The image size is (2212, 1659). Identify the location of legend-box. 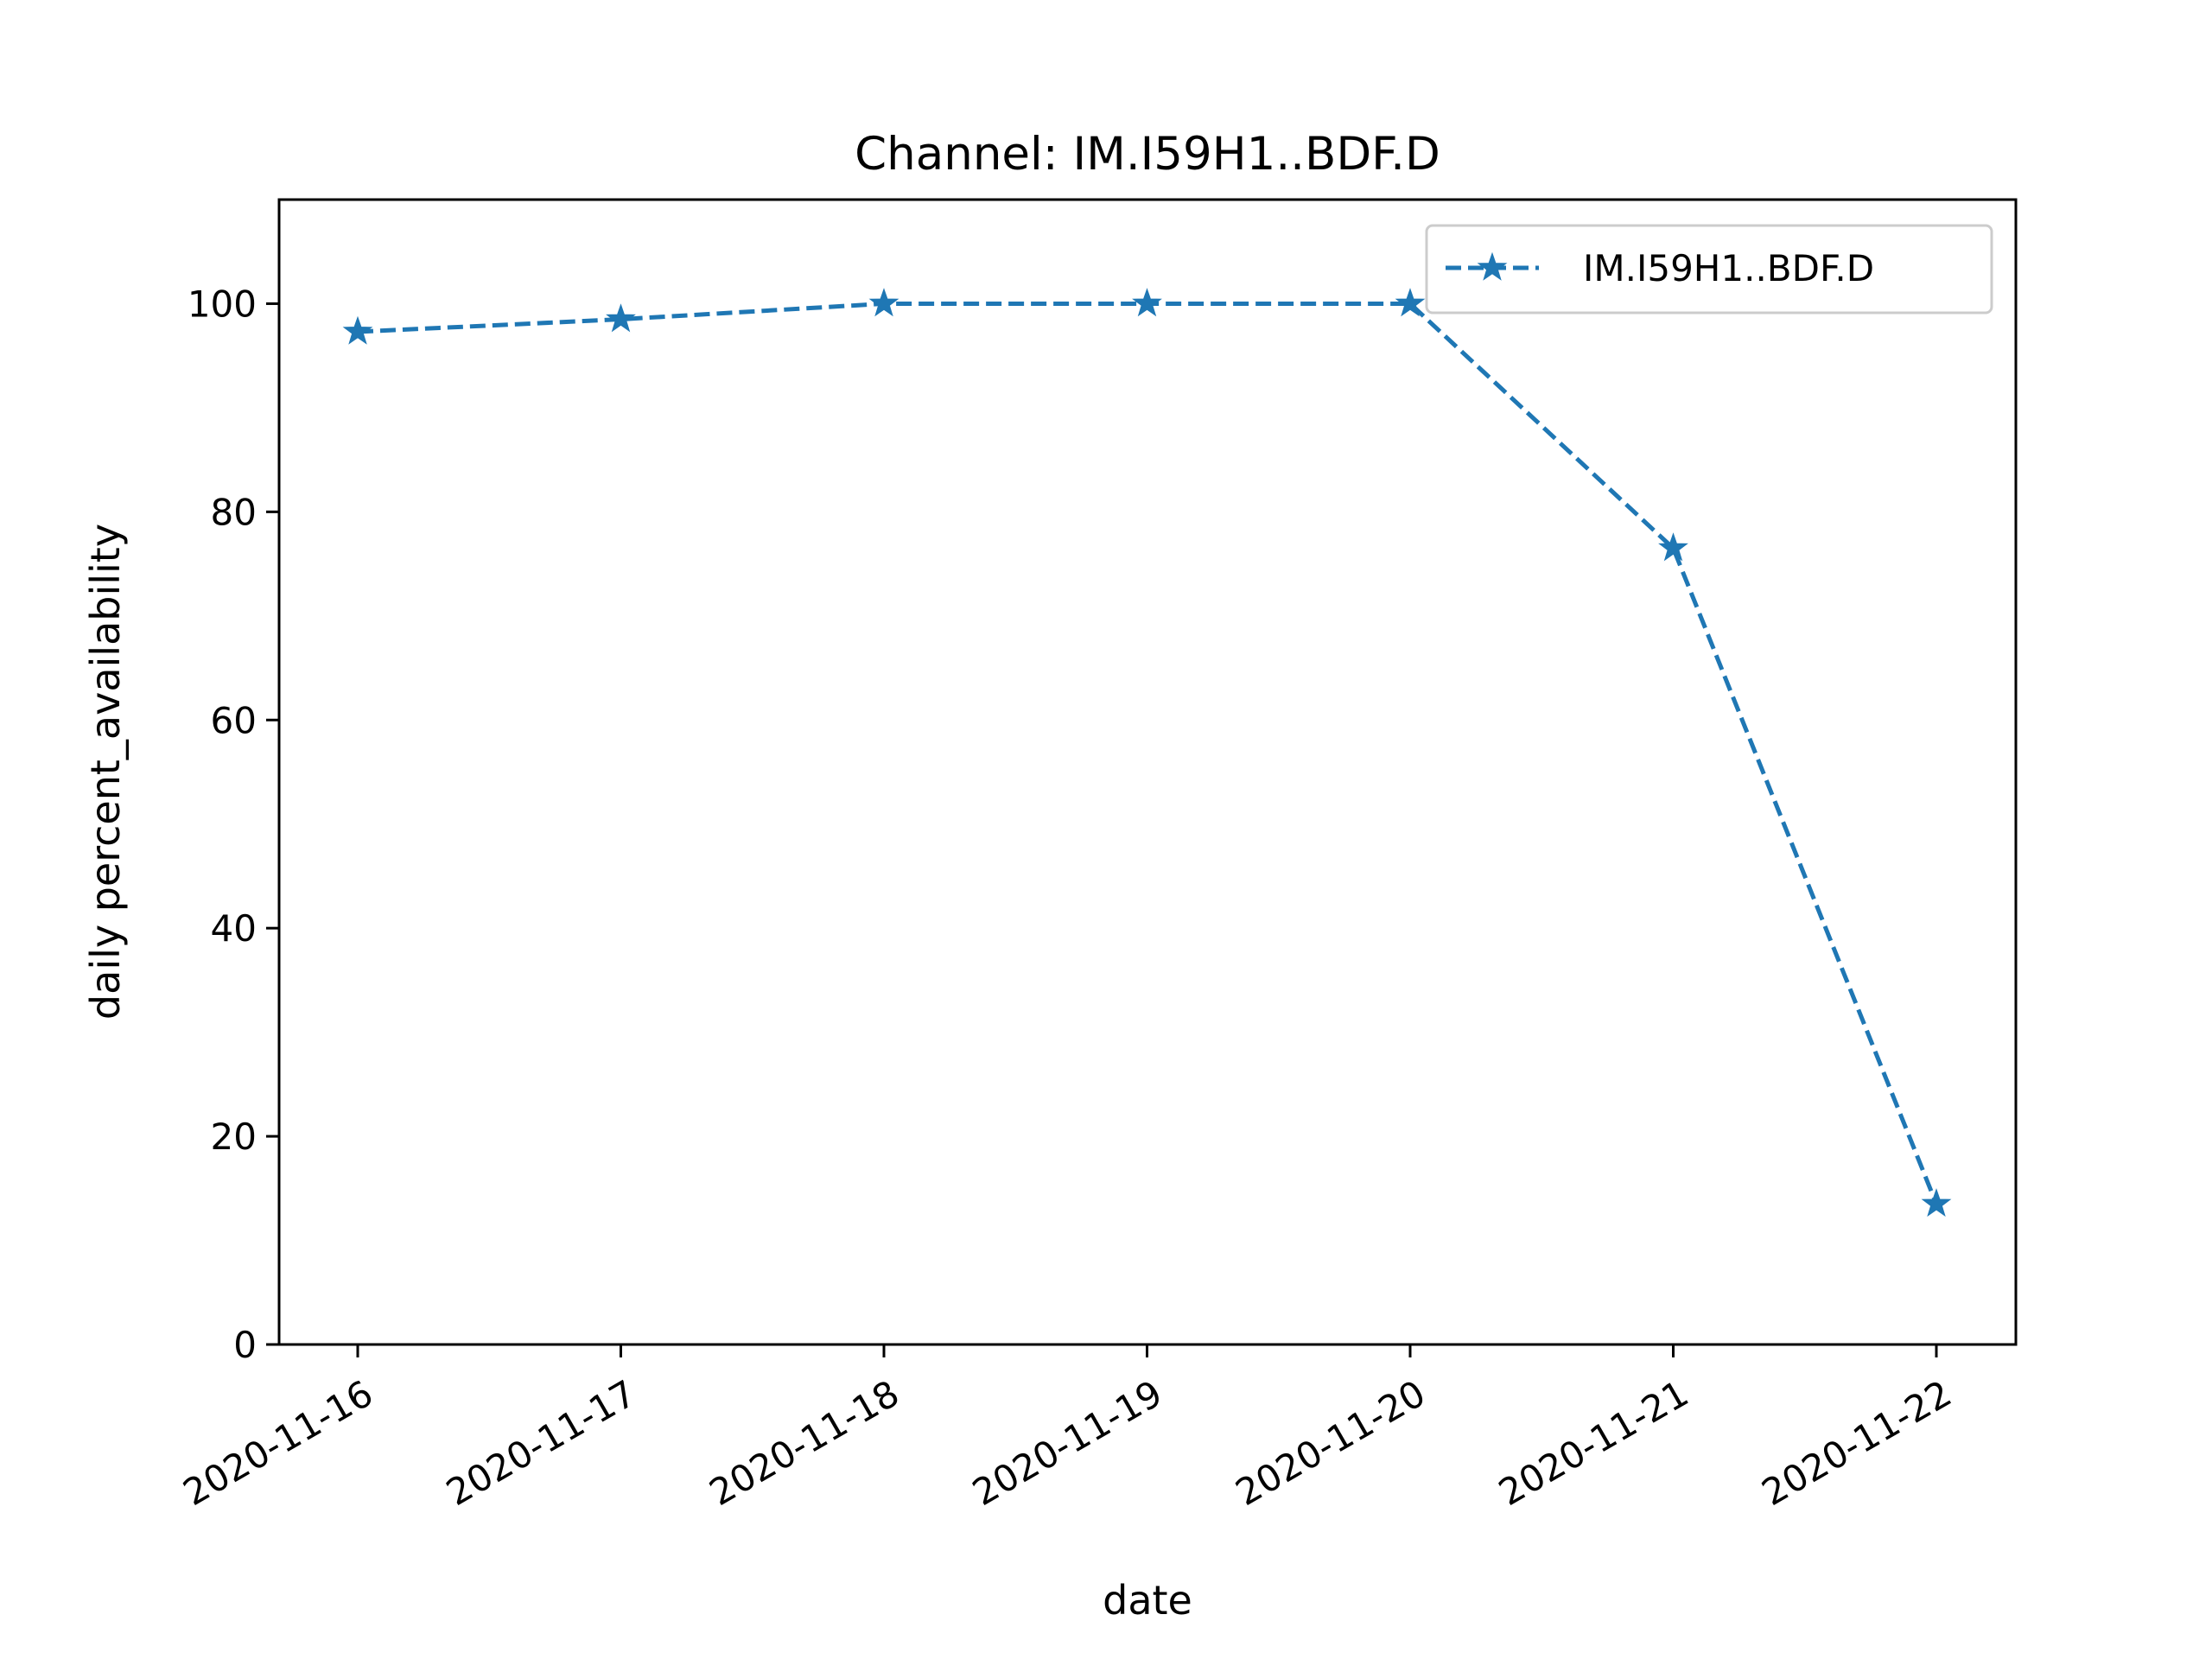
(1709, 269).